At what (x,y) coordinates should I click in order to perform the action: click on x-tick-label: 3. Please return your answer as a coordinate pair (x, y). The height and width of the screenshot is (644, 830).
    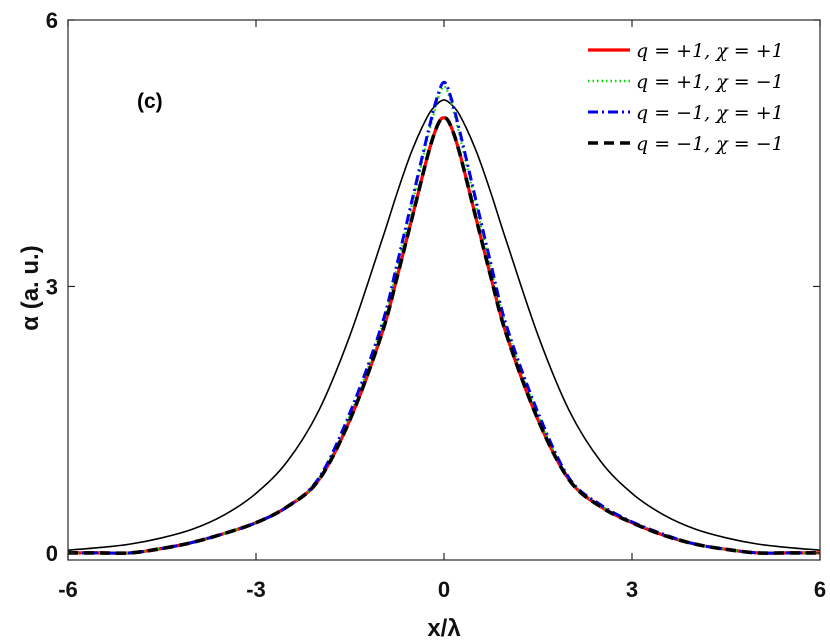
    Looking at the image, I should click on (632, 589).